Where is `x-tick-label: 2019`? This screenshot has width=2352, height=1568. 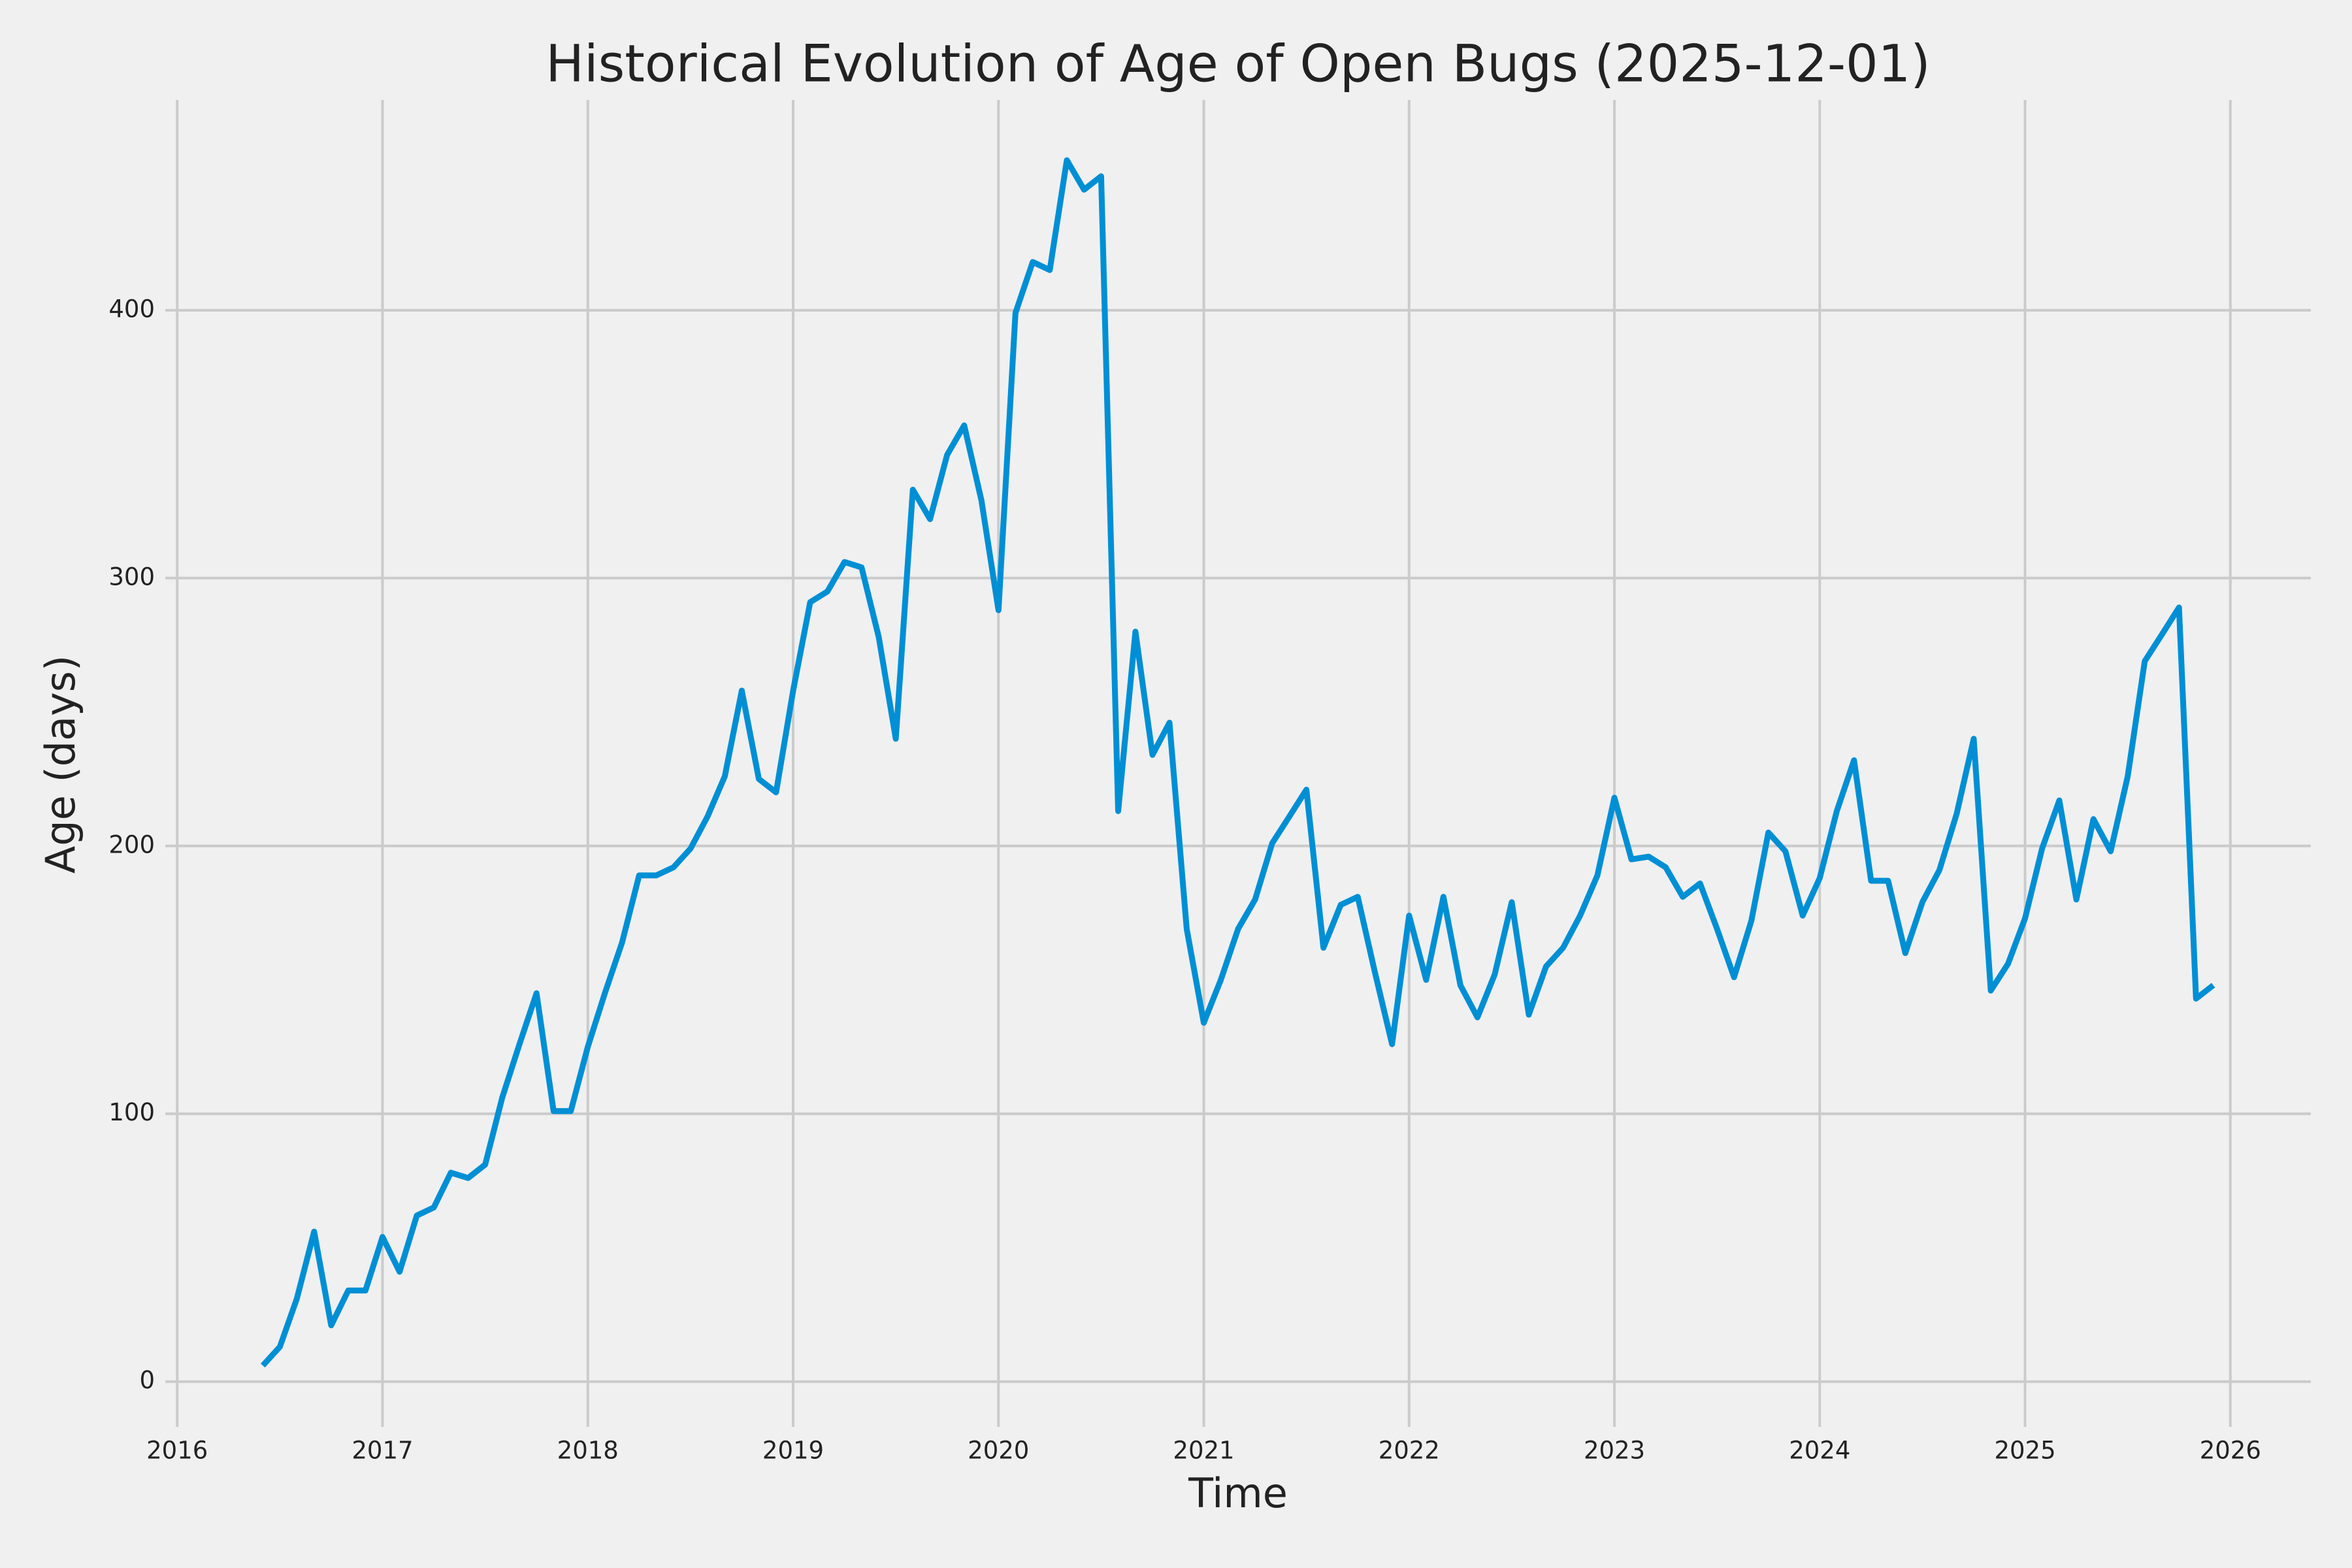
x-tick-label: 2019 is located at coordinates (793, 1451).